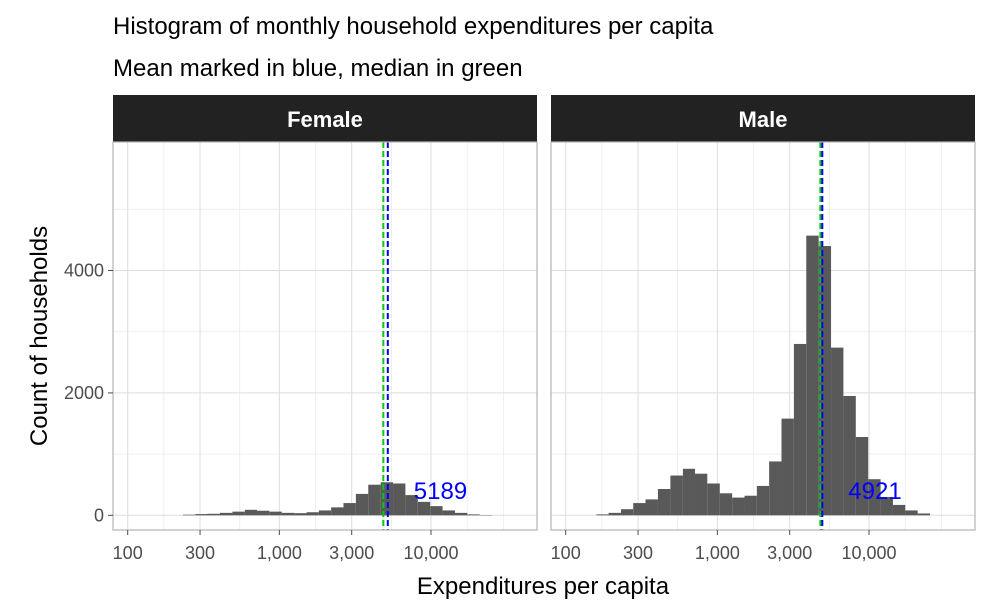 Image resolution: width=991 pixels, height=613 pixels. I want to click on facet-strip-label: Male, so click(763, 119).